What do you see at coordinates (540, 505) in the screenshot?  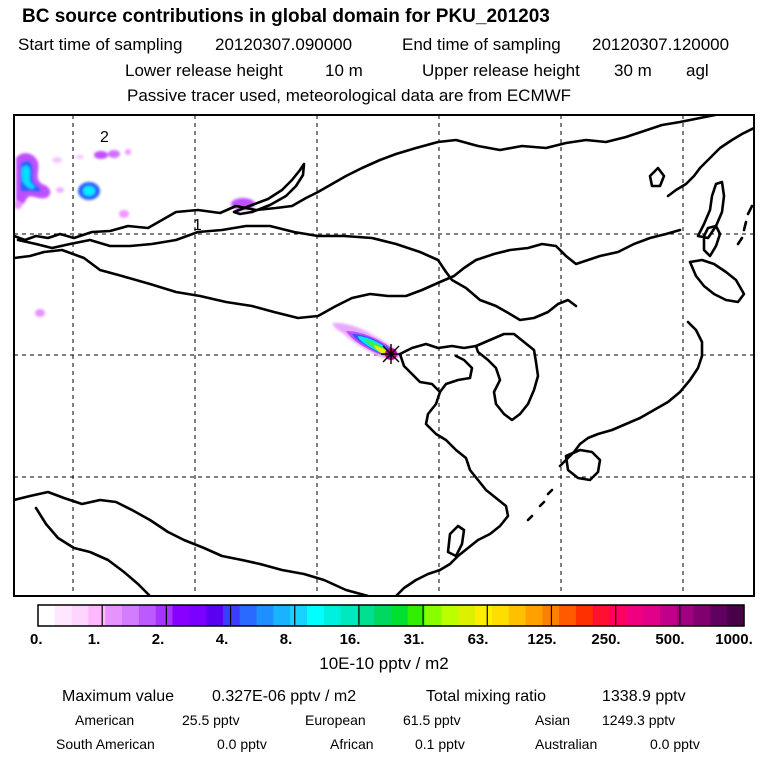 I see `ryukyu-islands` at bounding box center [540, 505].